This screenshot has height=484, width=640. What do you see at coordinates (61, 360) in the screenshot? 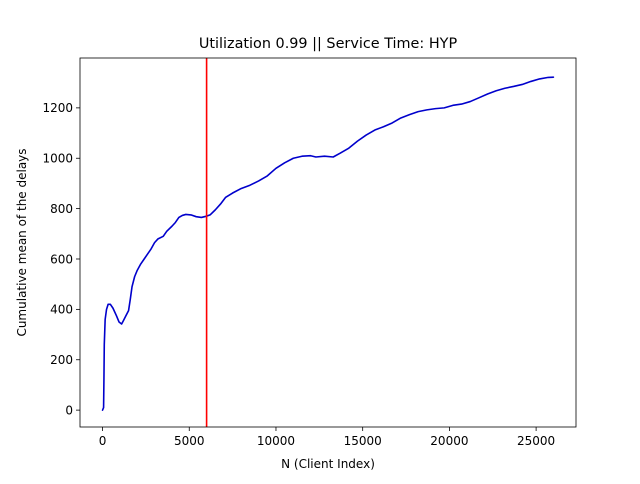
I see `y-tick-label: 200` at bounding box center [61, 360].